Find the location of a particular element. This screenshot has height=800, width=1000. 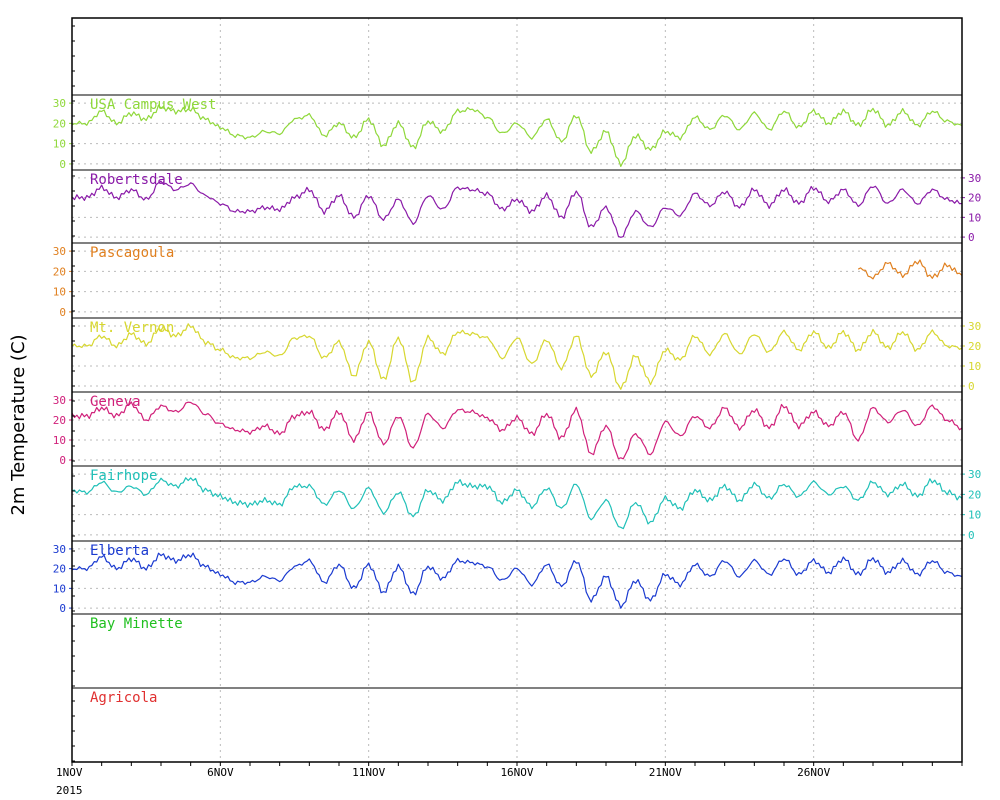

series-line-usa-campus-west is located at coordinates (517, 135).